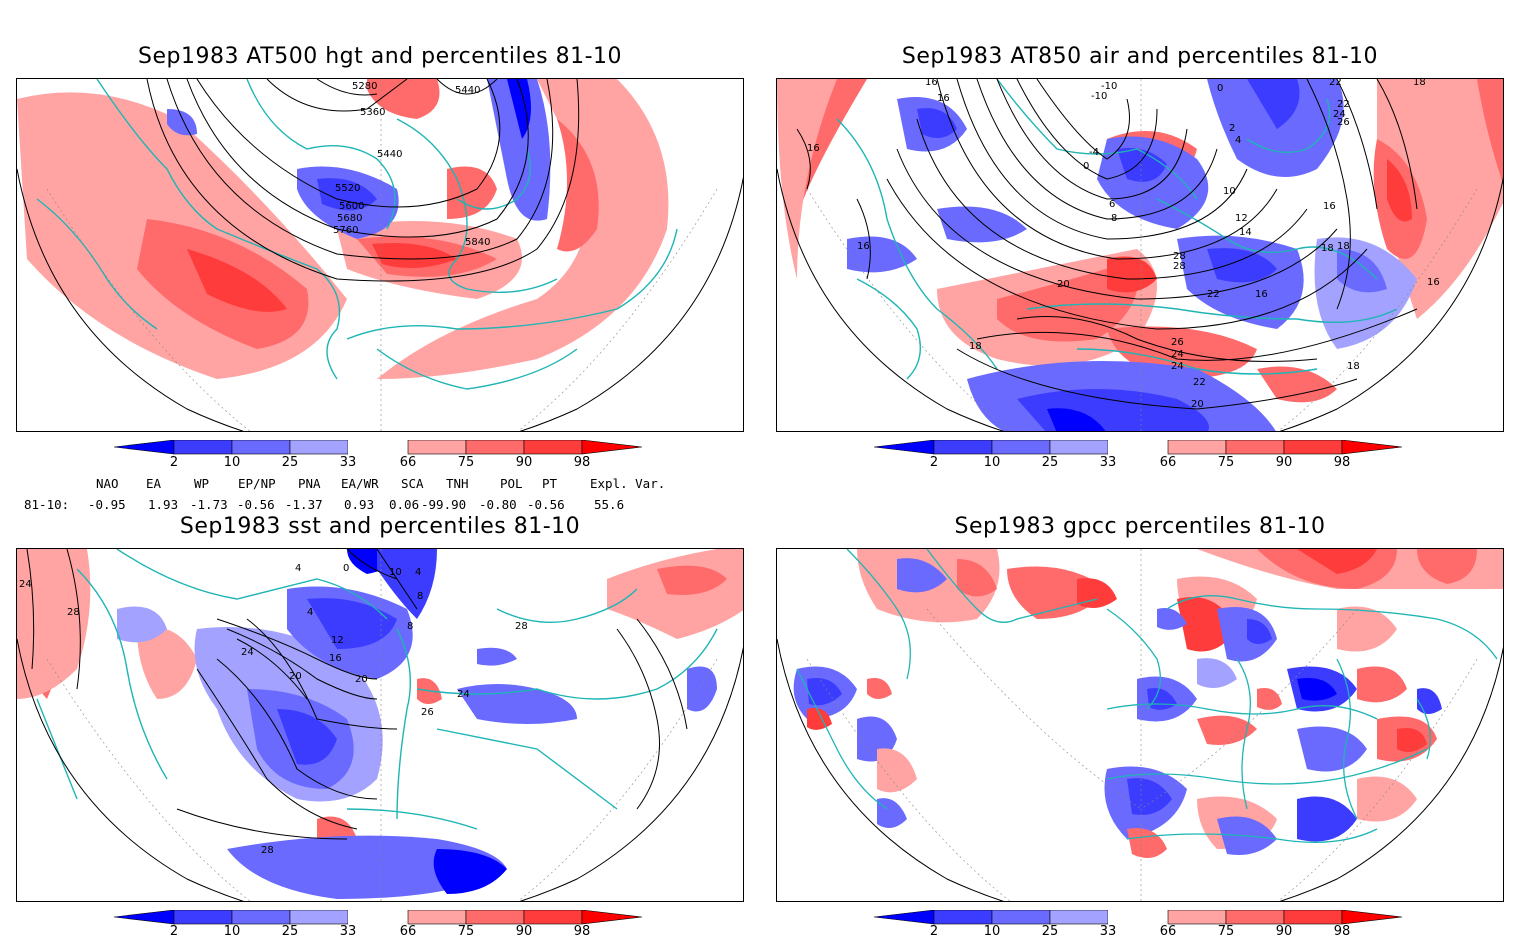  Describe the element at coordinates (1241, 218) in the screenshot. I see `svg-text: 12` at that location.